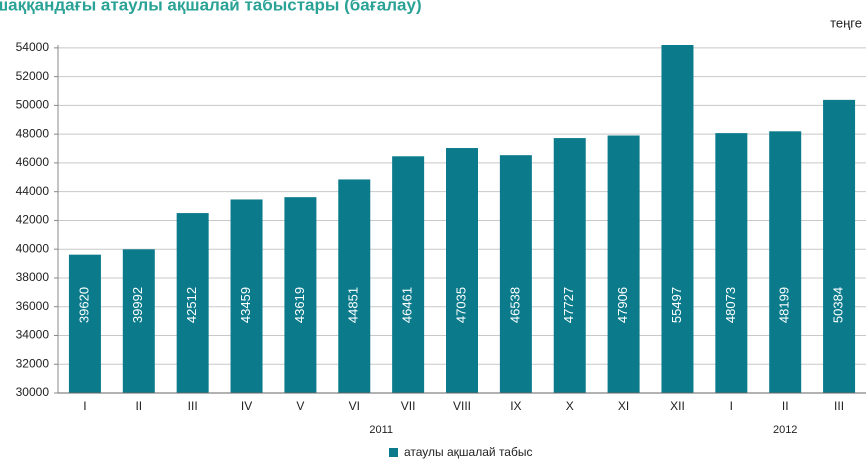 The height and width of the screenshot is (462, 866). I want to click on unit-label: теңге, so click(846, 22).